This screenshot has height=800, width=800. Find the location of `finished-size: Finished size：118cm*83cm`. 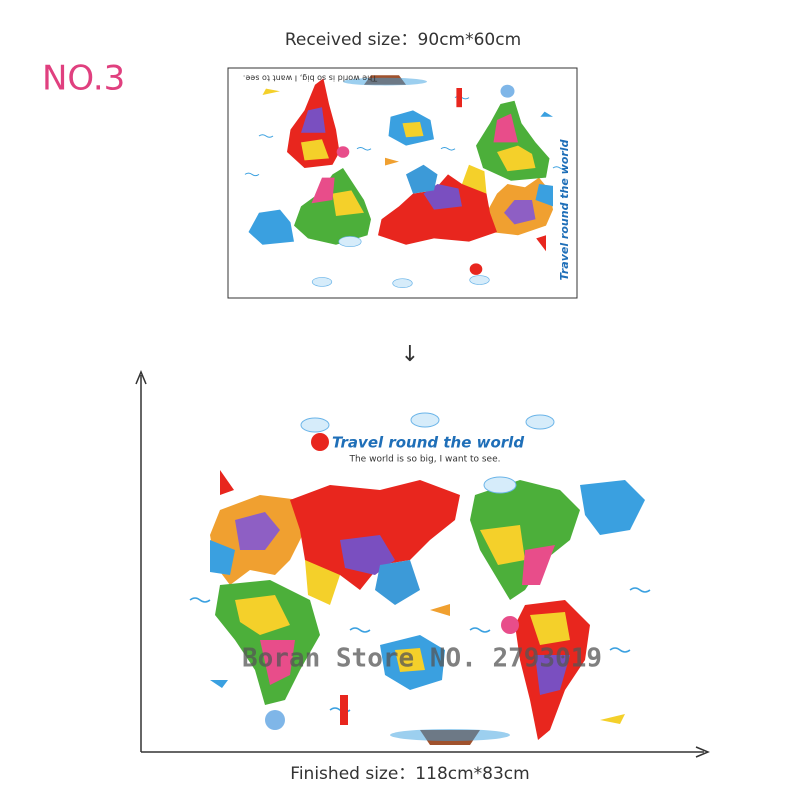

finished-size: Finished size：118cm*83cm is located at coordinates (409, 774).